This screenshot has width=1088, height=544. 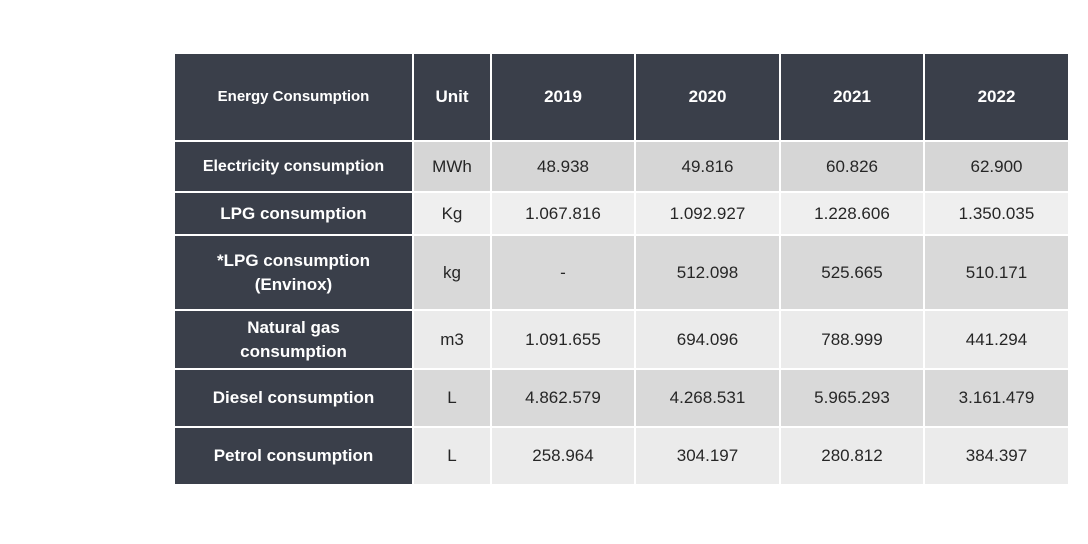 What do you see at coordinates (293, 97) in the screenshot?
I see `header-energy-consumption: Energy Consumption` at bounding box center [293, 97].